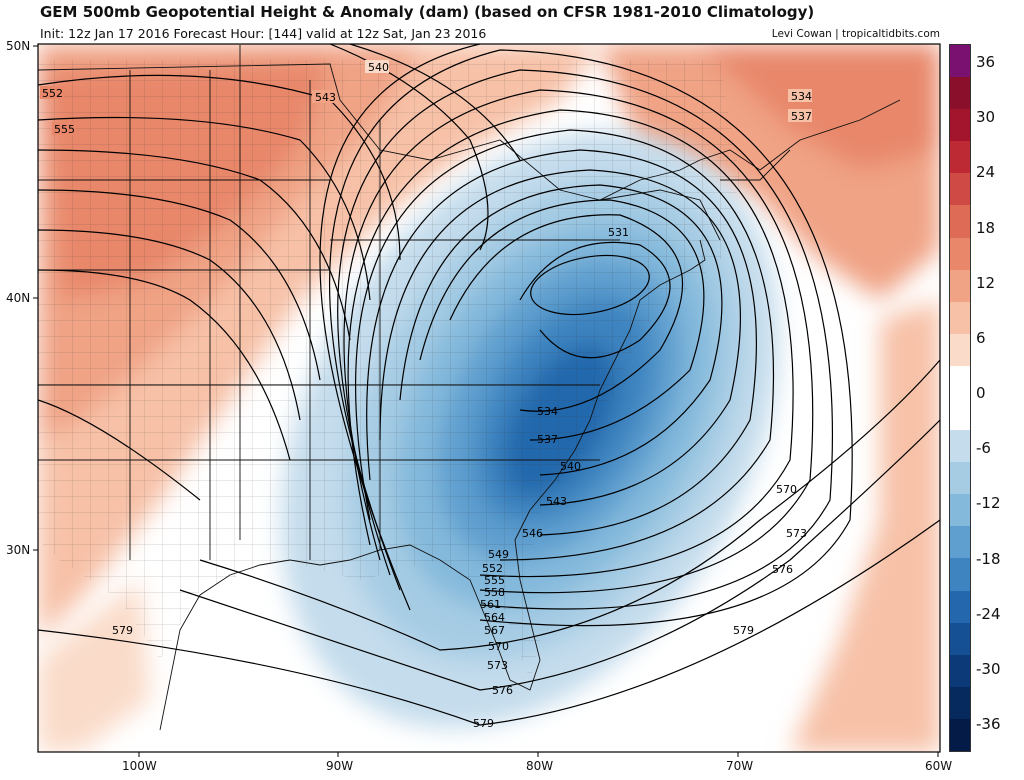  Describe the element at coordinates (494, 592) in the screenshot. I see `contour-label: 558` at that location.